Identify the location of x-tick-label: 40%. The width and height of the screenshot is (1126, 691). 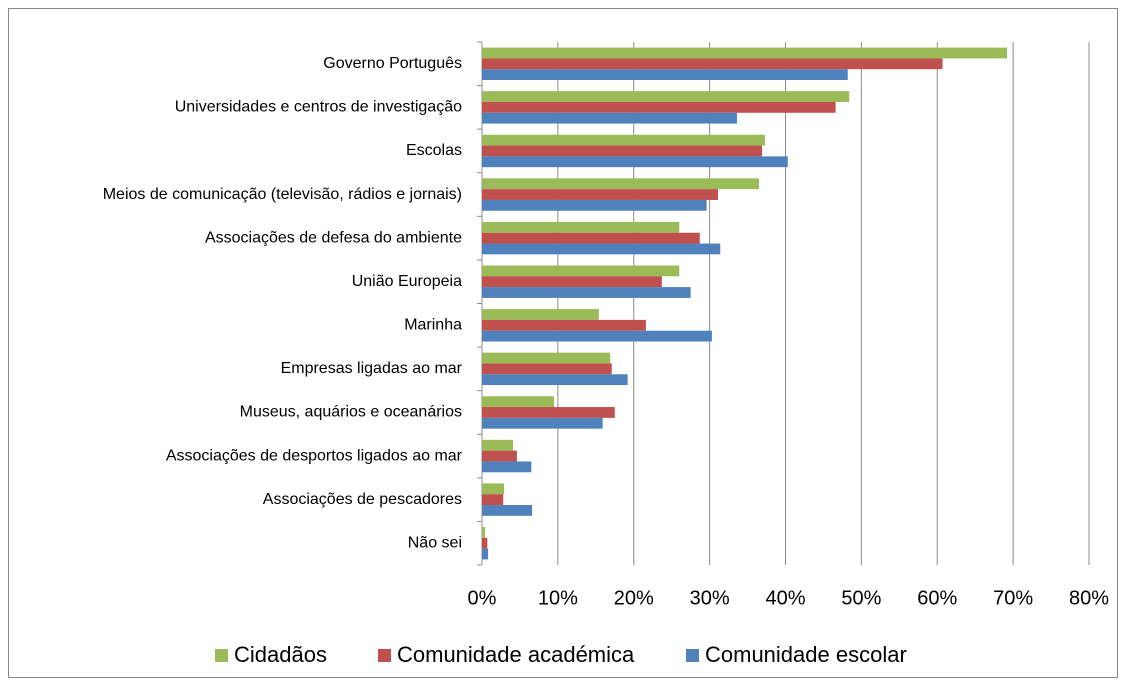
(785, 598).